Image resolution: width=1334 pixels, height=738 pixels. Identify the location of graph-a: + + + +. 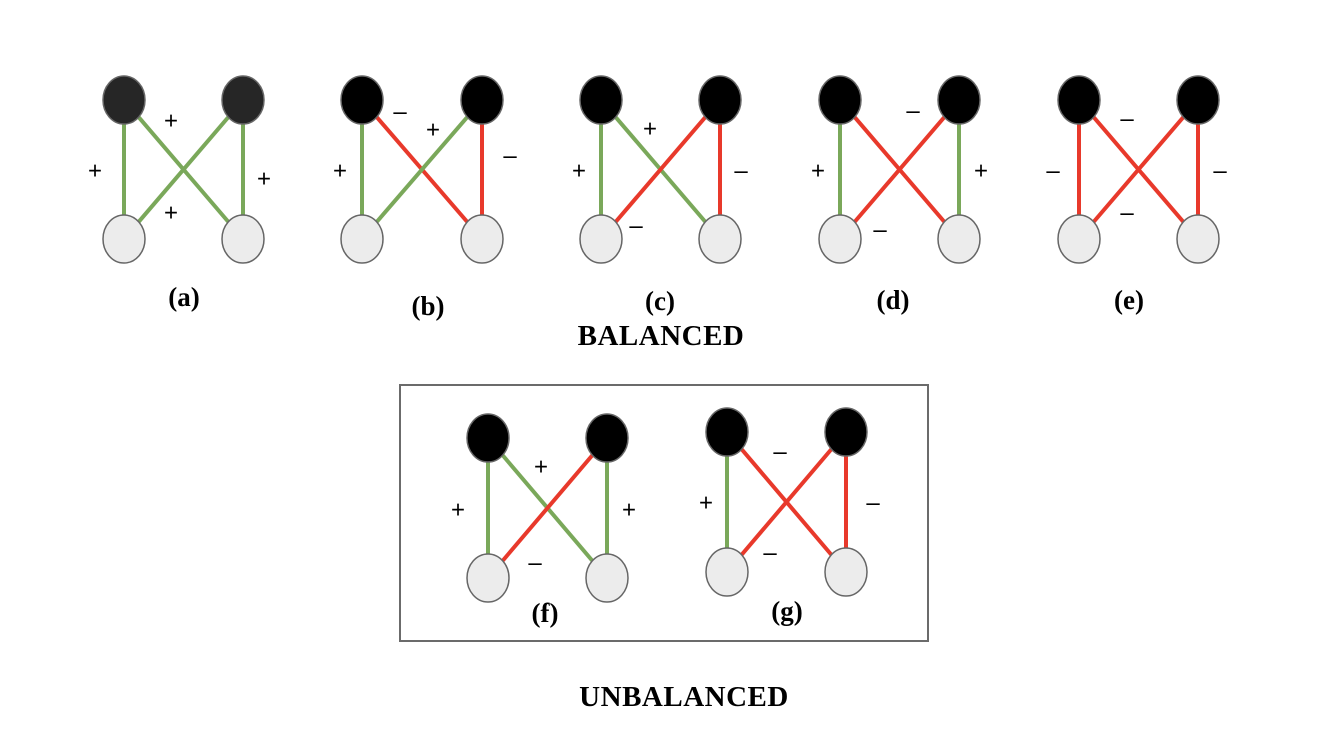
(179, 169).